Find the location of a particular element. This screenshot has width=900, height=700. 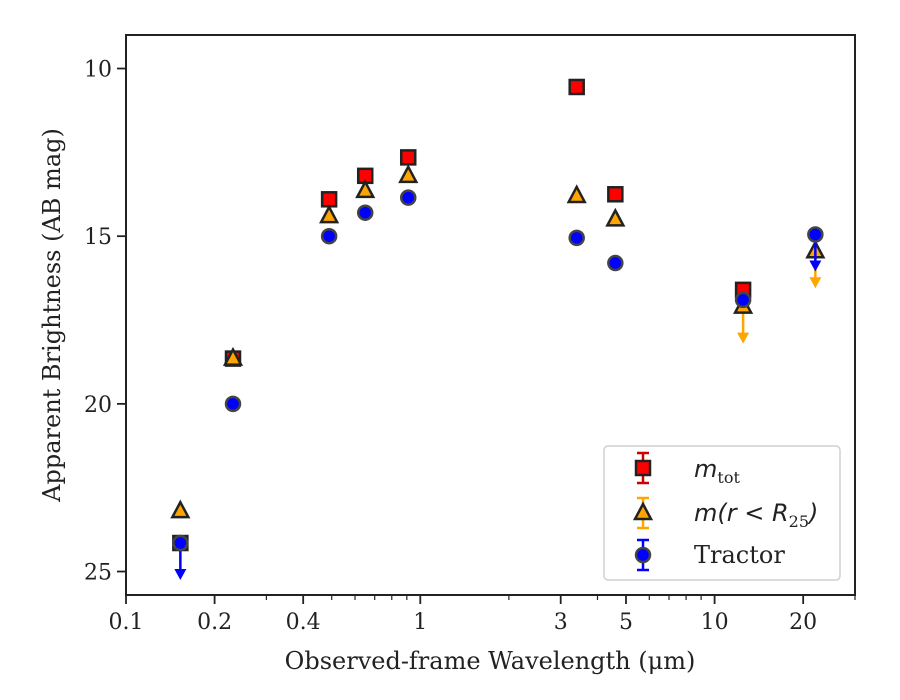

legend-marker-mtot is located at coordinates (643, 468).